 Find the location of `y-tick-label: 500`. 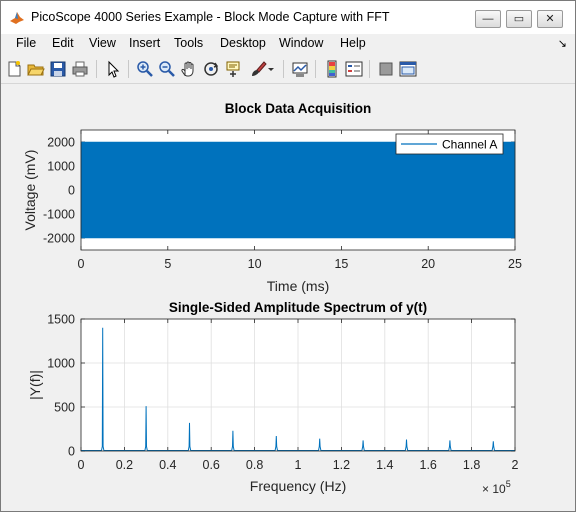

y-tick-label: 500 is located at coordinates (64, 408).